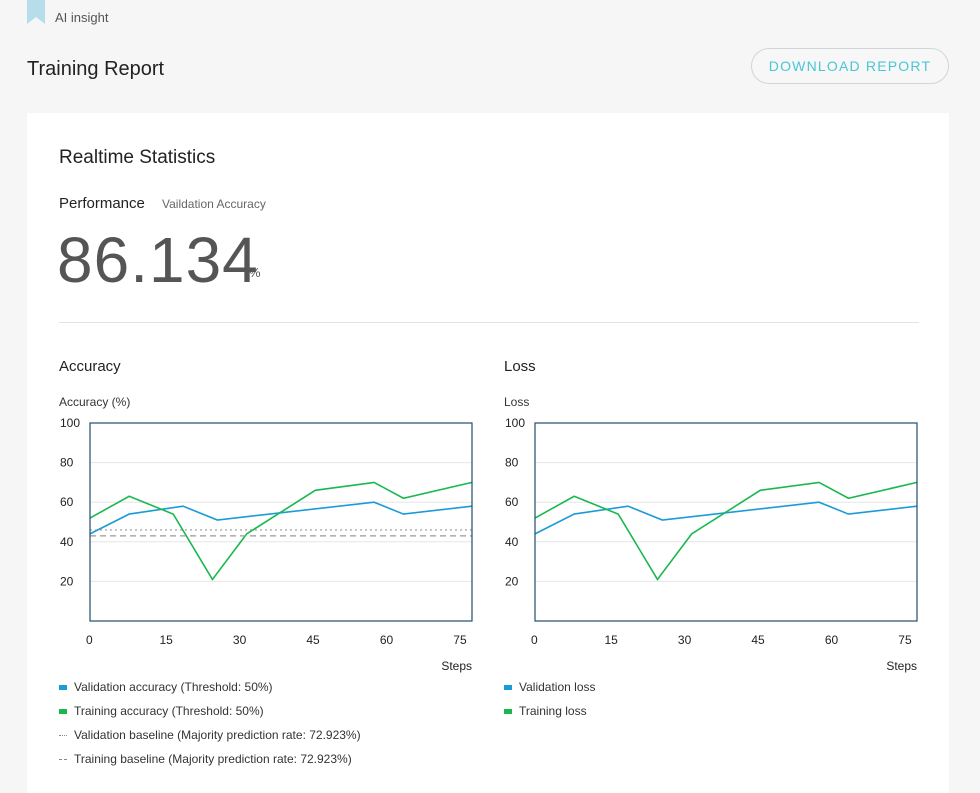 Image resolution: width=980 pixels, height=793 pixels. Describe the element at coordinates (553, 711) in the screenshot. I see `legend-label: Training loss` at that location.